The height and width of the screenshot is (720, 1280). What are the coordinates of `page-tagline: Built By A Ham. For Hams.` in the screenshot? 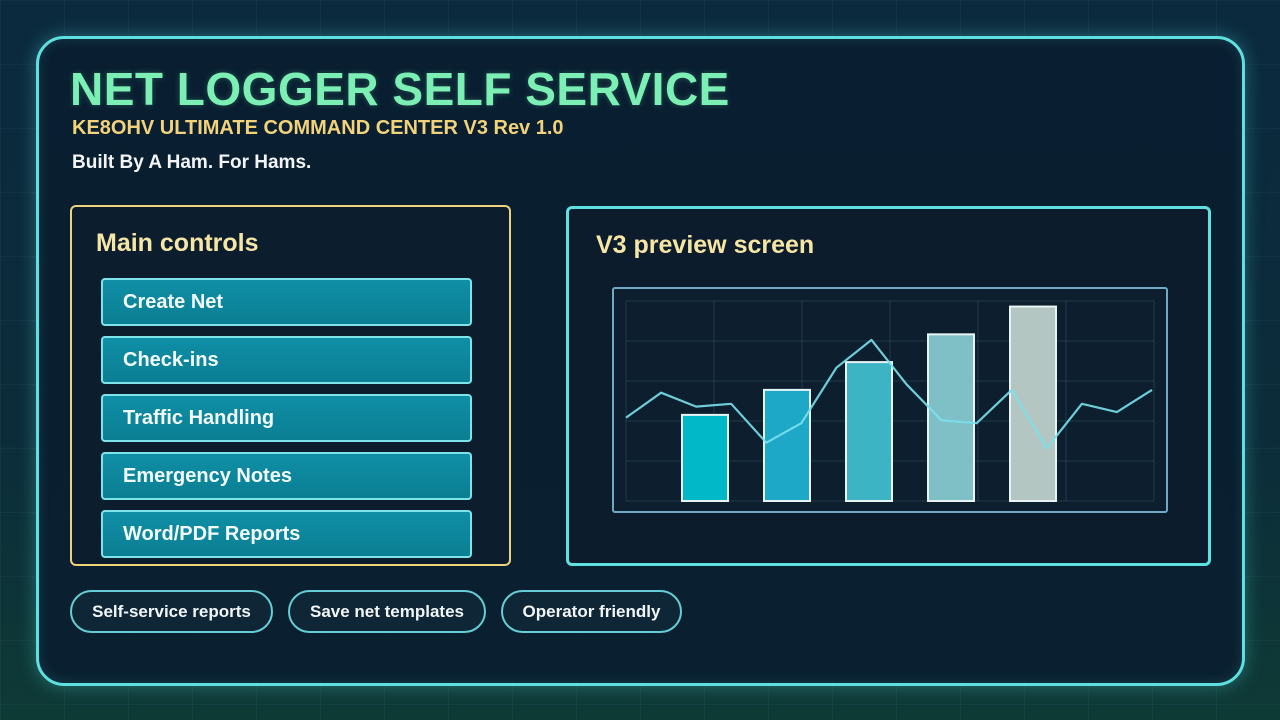 It's located at (192, 162).